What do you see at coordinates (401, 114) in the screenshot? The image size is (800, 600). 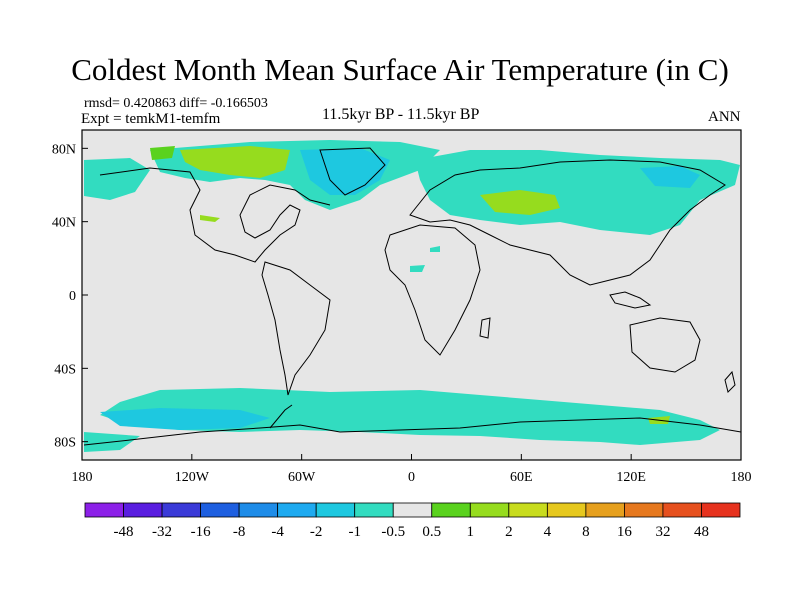 I see `period-label: 11.5kyr BP - 11.5kyr BP` at bounding box center [401, 114].